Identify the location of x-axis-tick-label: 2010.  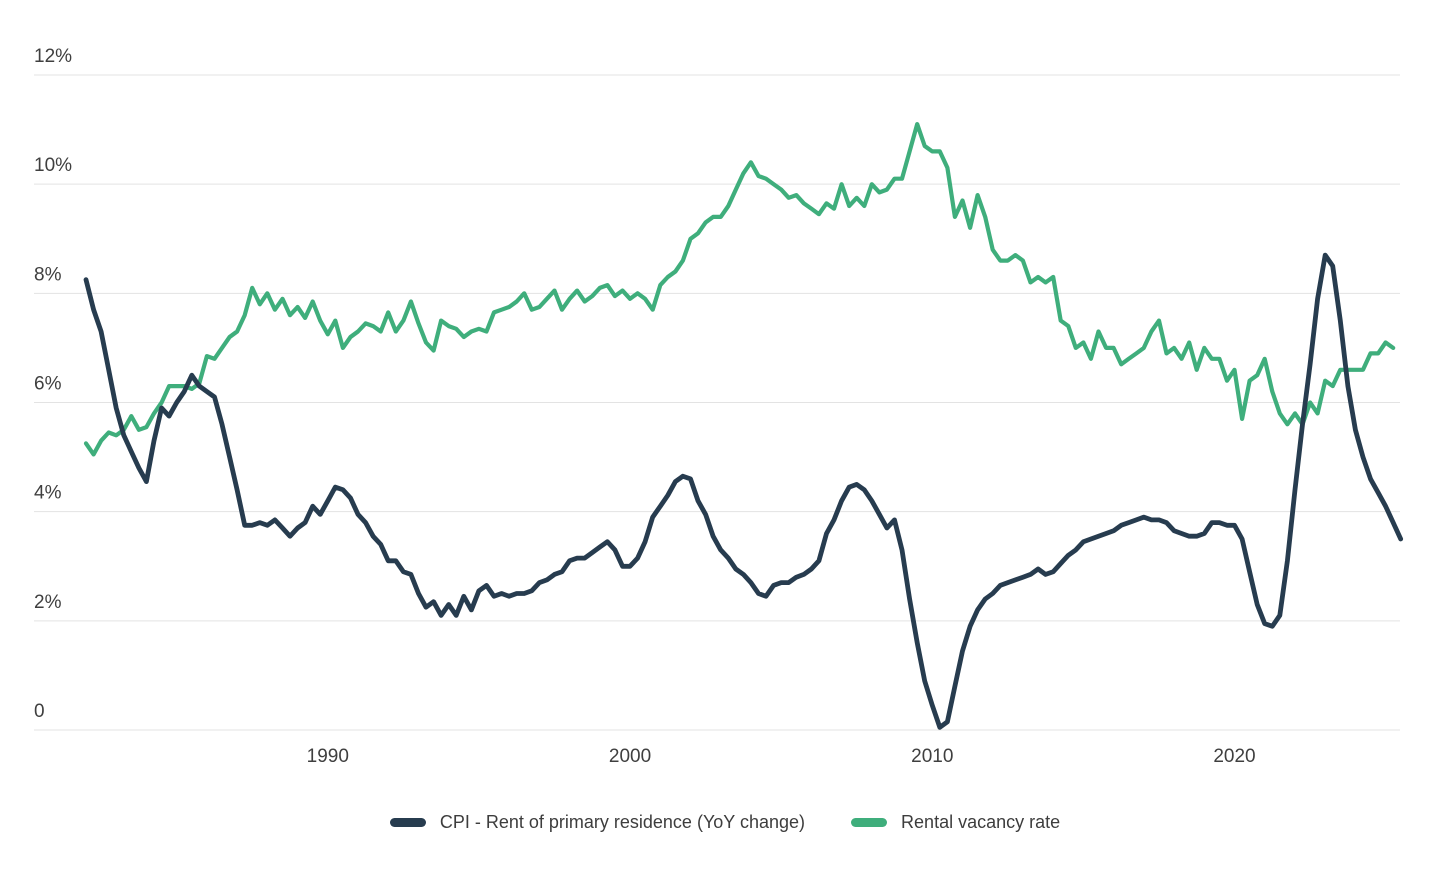
(932, 756).